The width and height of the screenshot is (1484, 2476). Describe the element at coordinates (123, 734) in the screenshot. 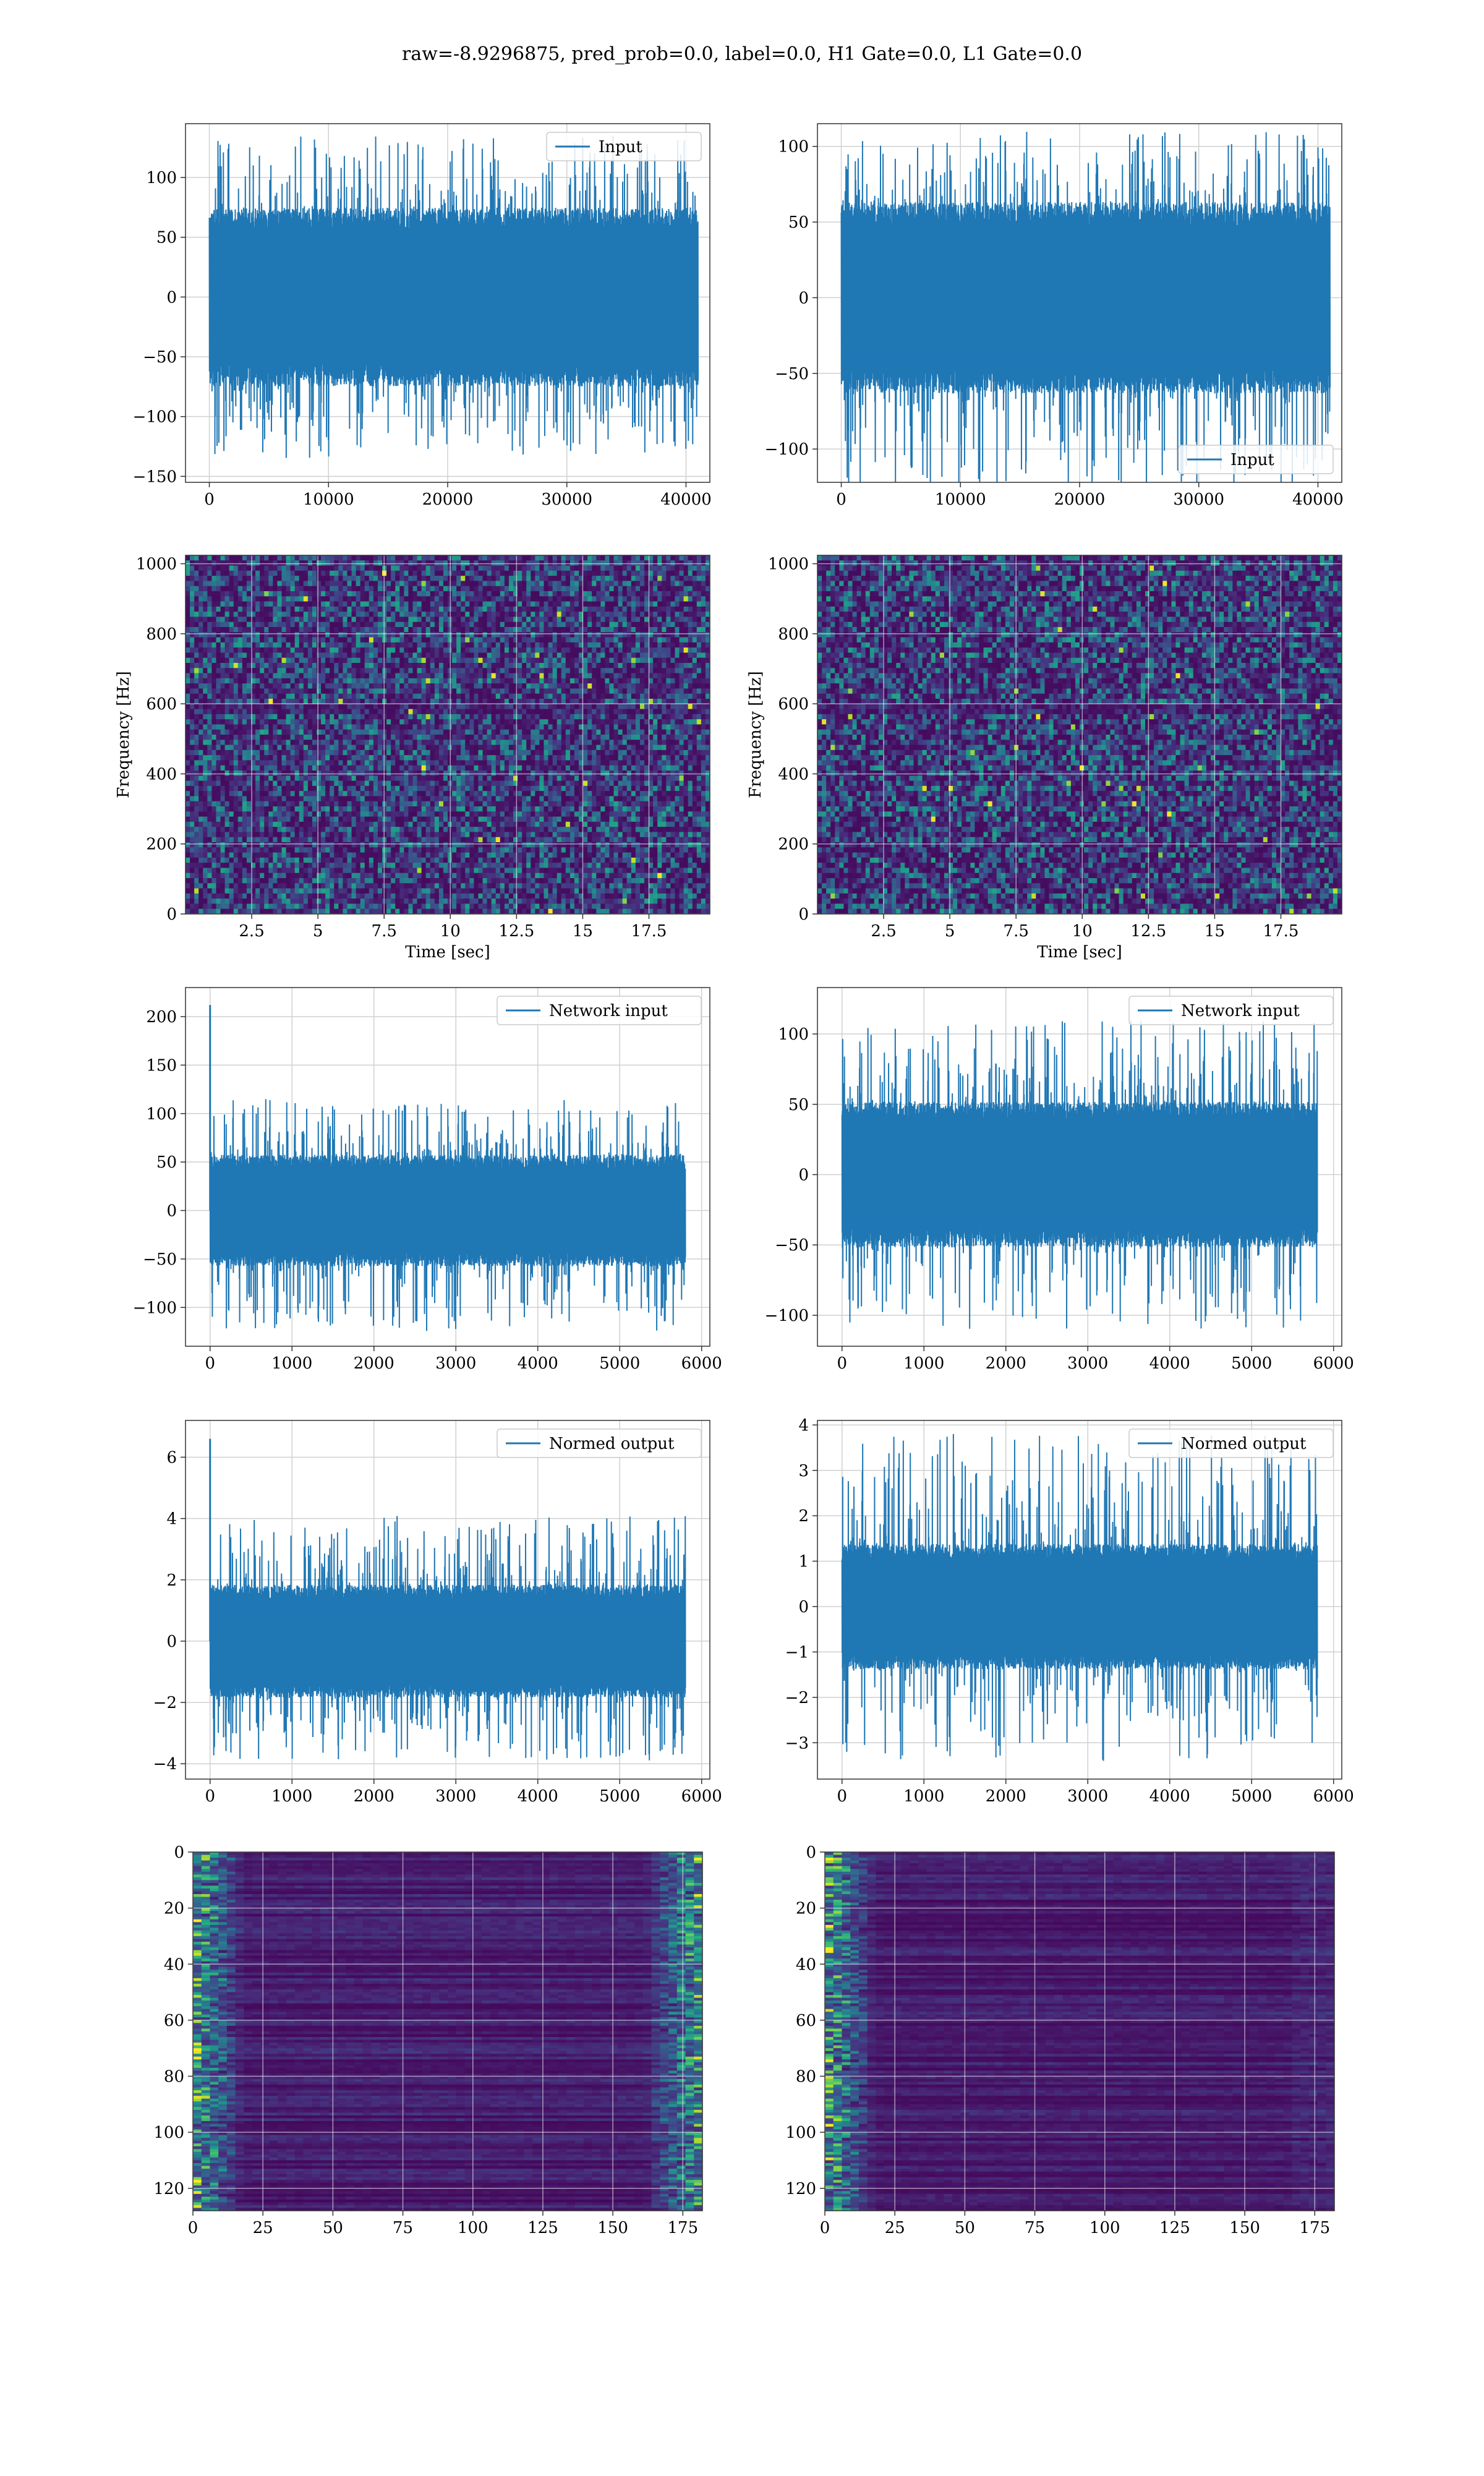

I see `h1-spectrogram-ylabel: Frequency [Hz]` at that location.